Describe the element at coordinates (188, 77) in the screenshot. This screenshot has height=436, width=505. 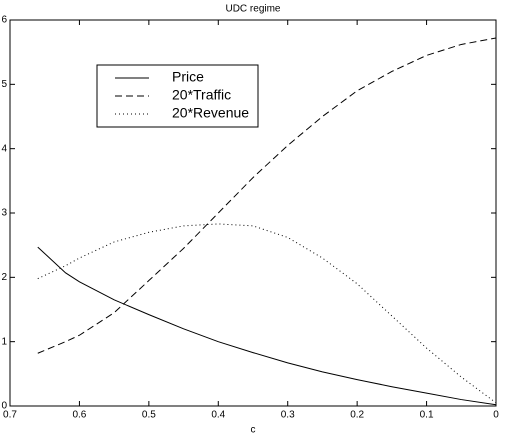
I see `legend-label: Price` at that location.